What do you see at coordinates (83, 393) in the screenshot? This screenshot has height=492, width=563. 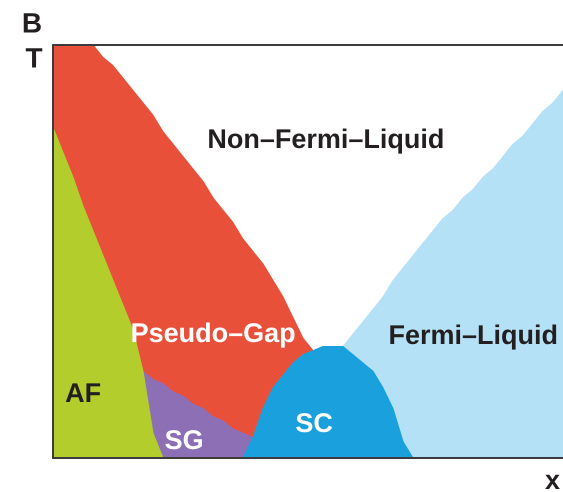 I see `series-label: AF` at bounding box center [83, 393].